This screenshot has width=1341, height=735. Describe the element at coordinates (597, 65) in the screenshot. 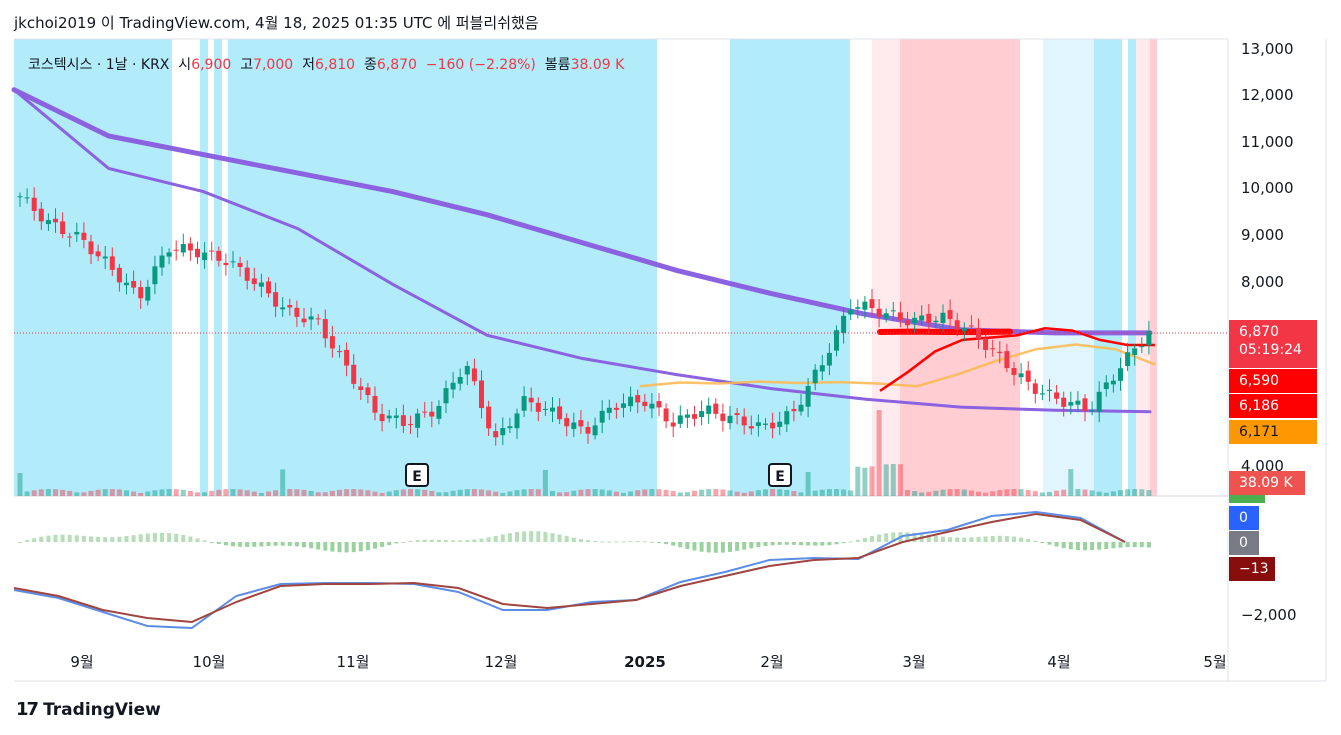

I see `volume-value: 38.09 K` at that location.